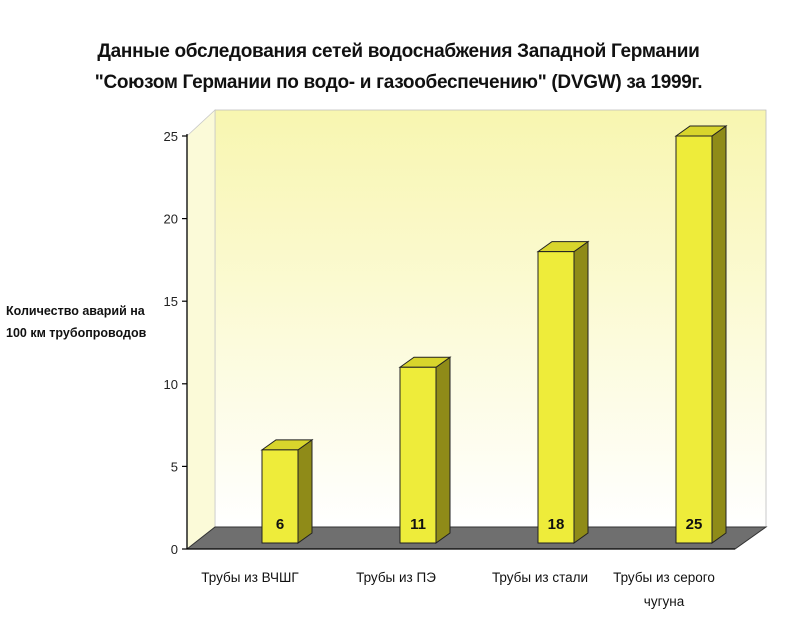 This screenshot has height=640, width=797. I want to click on bar-4: 25, so click(701, 334).